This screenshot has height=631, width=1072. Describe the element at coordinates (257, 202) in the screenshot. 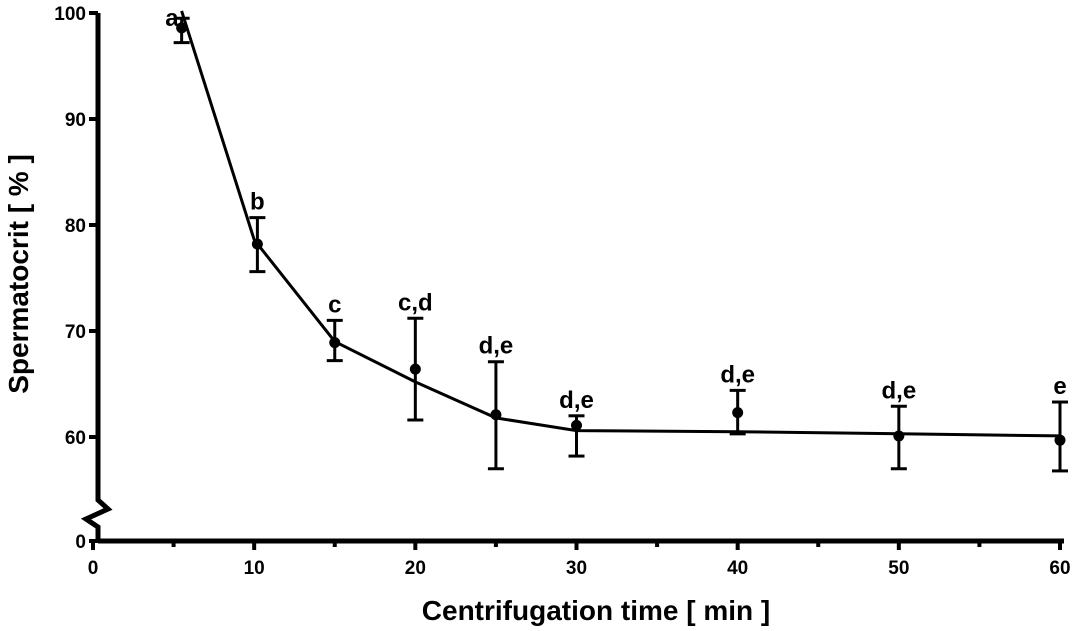

I see `significance-label: b` at that location.